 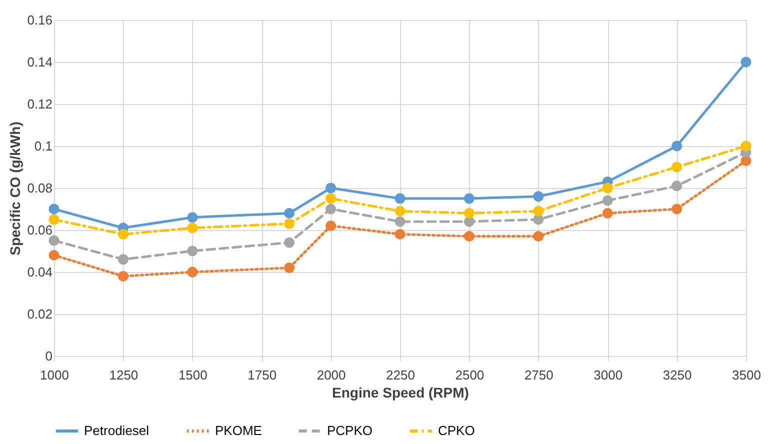 What do you see at coordinates (39, 314) in the screenshot?
I see `y-tick-label: 0.02` at bounding box center [39, 314].